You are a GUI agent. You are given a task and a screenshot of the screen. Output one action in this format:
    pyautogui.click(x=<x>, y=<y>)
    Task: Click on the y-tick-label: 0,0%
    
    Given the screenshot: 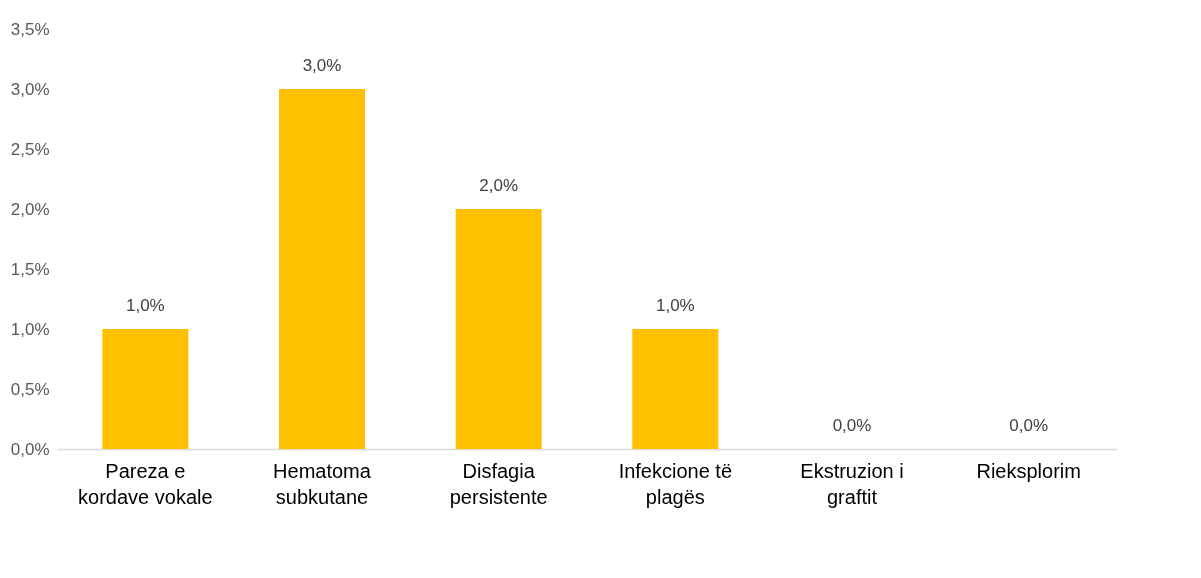 What is the action you would take?
    pyautogui.click(x=30, y=449)
    